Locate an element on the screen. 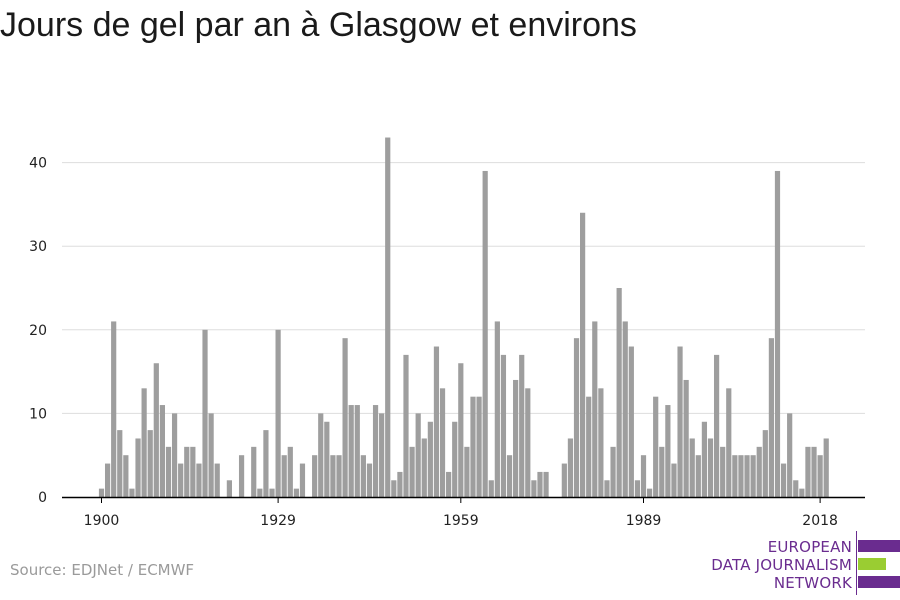  x-axis is located at coordinates (463, 499).